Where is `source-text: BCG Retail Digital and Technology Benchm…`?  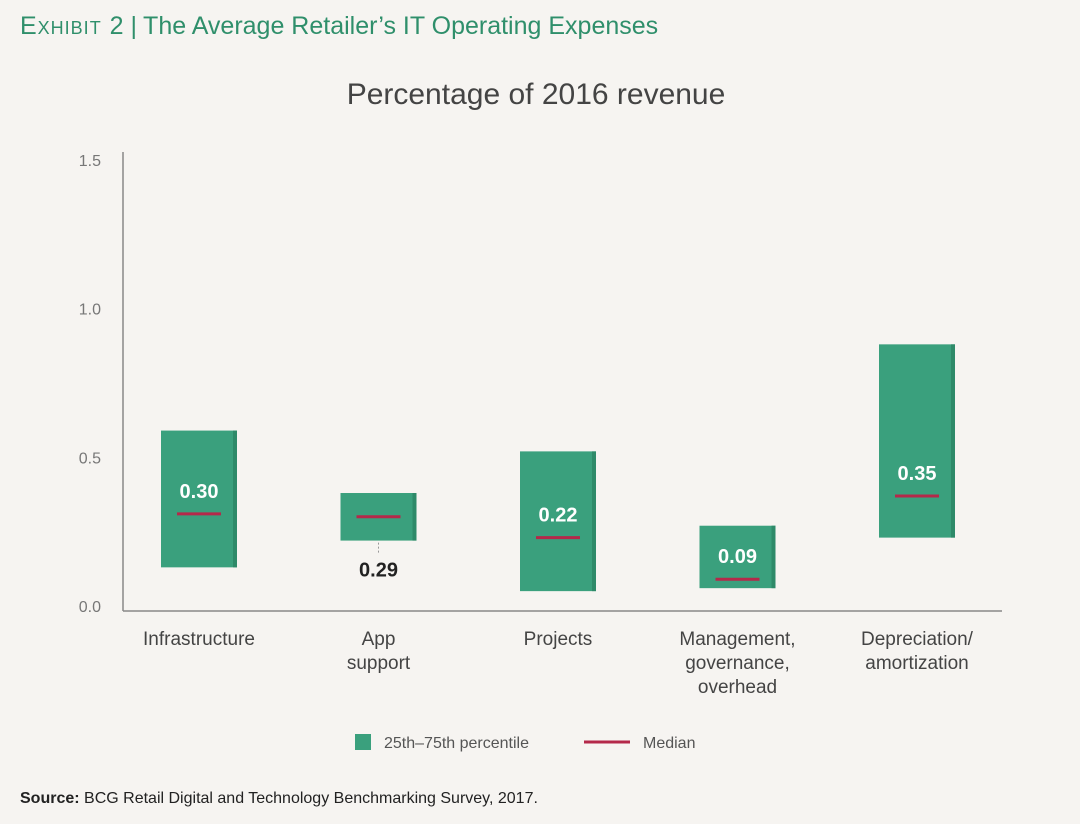 source-text: BCG Retail Digital and Technology Benchm… is located at coordinates (311, 798).